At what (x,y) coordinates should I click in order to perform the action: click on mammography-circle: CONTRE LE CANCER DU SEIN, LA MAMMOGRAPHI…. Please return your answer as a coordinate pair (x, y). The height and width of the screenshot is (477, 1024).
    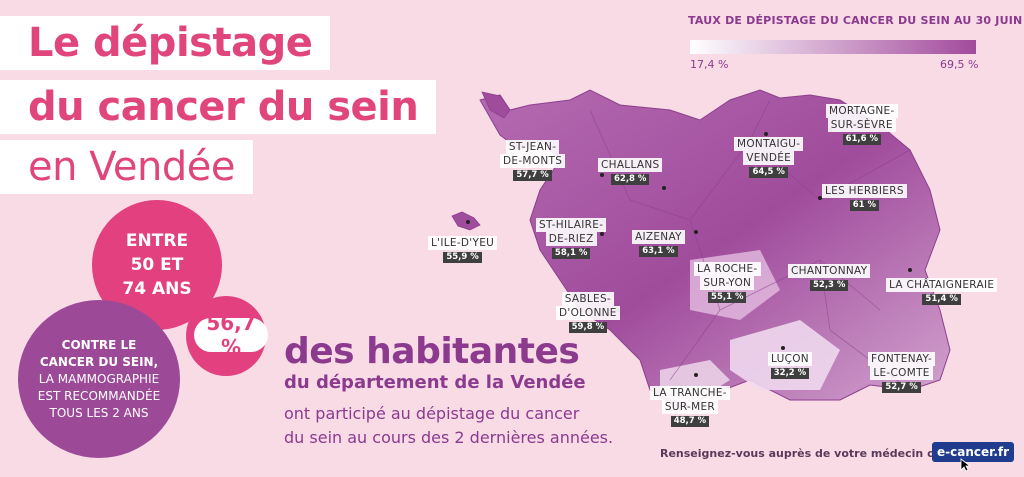
    Looking at the image, I should click on (99, 379).